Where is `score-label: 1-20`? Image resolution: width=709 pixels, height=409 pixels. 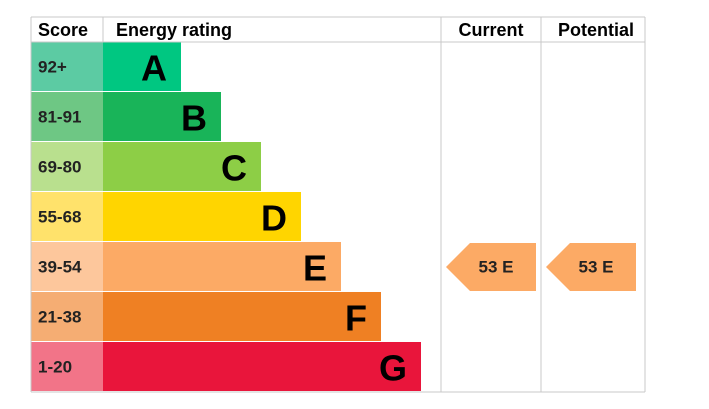
score-label: 1-20 is located at coordinates (55, 367).